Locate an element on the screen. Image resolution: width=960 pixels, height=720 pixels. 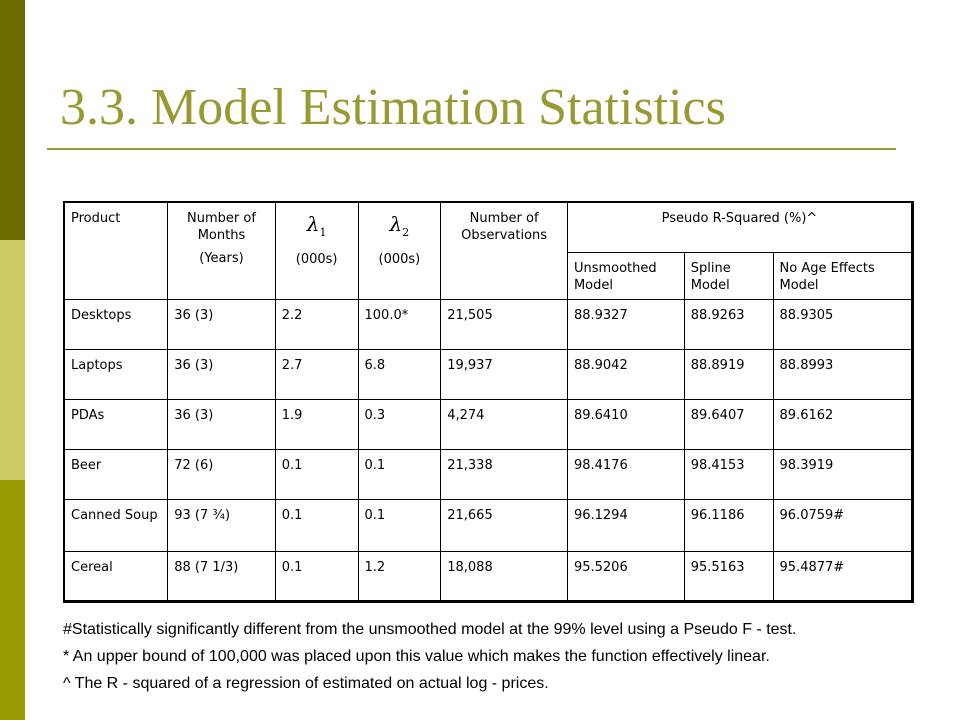
header-unsmoothed-model: Unsmoothed Model is located at coordinates (625, 275).